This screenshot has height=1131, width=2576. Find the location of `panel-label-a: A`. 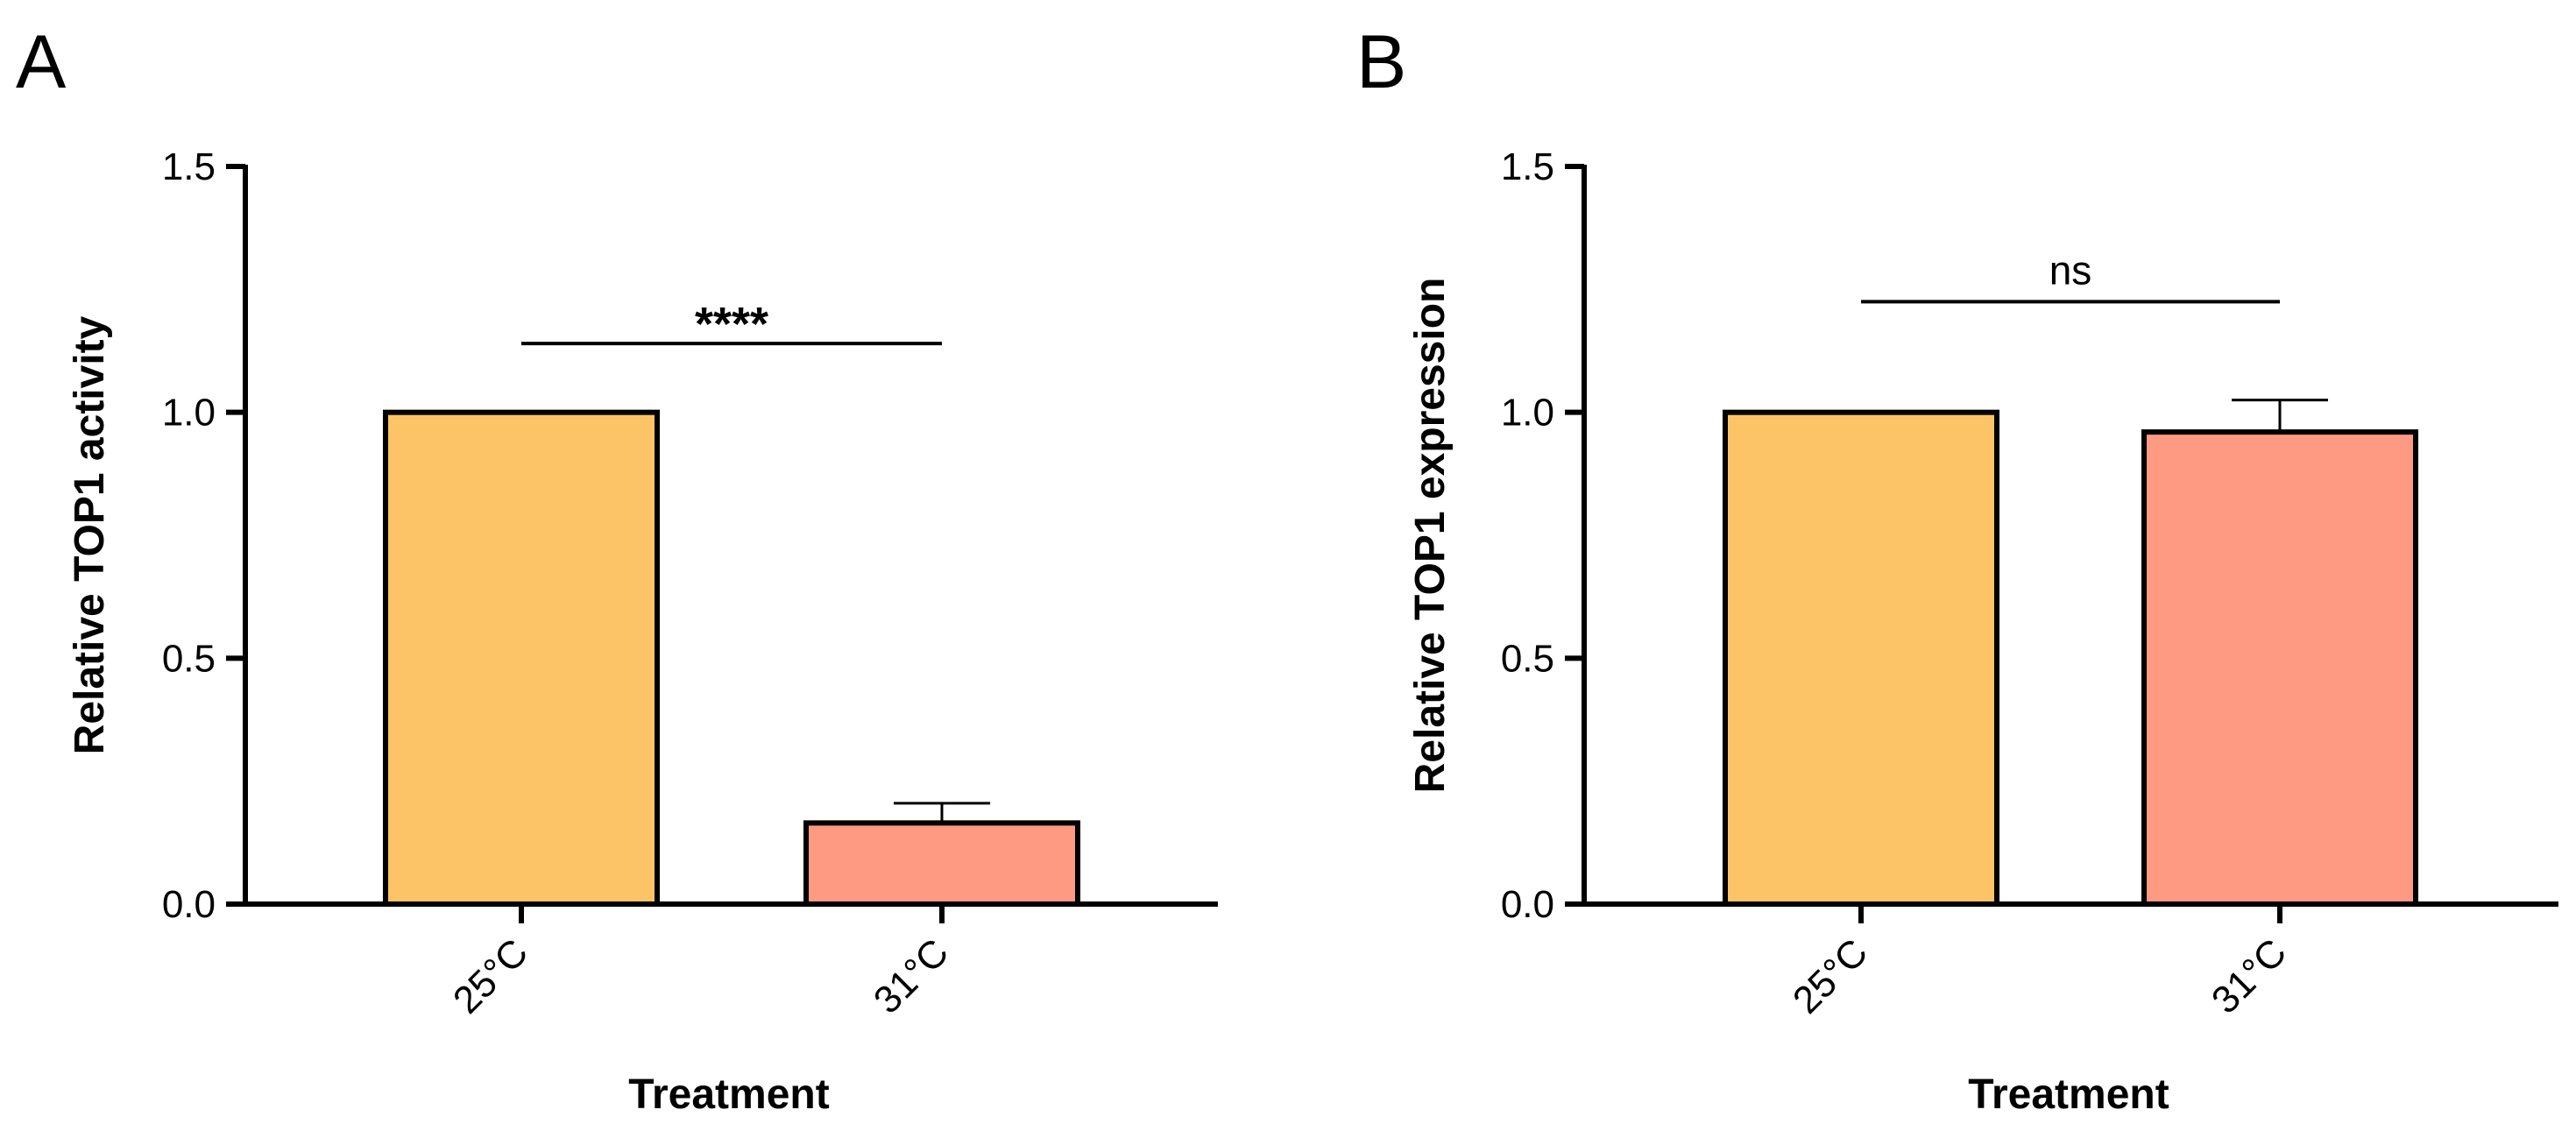

panel-label-a: A is located at coordinates (41, 62).